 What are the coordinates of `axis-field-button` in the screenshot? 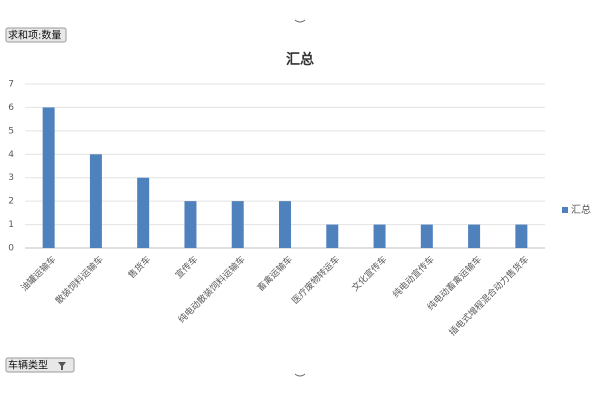 It's located at (40, 365).